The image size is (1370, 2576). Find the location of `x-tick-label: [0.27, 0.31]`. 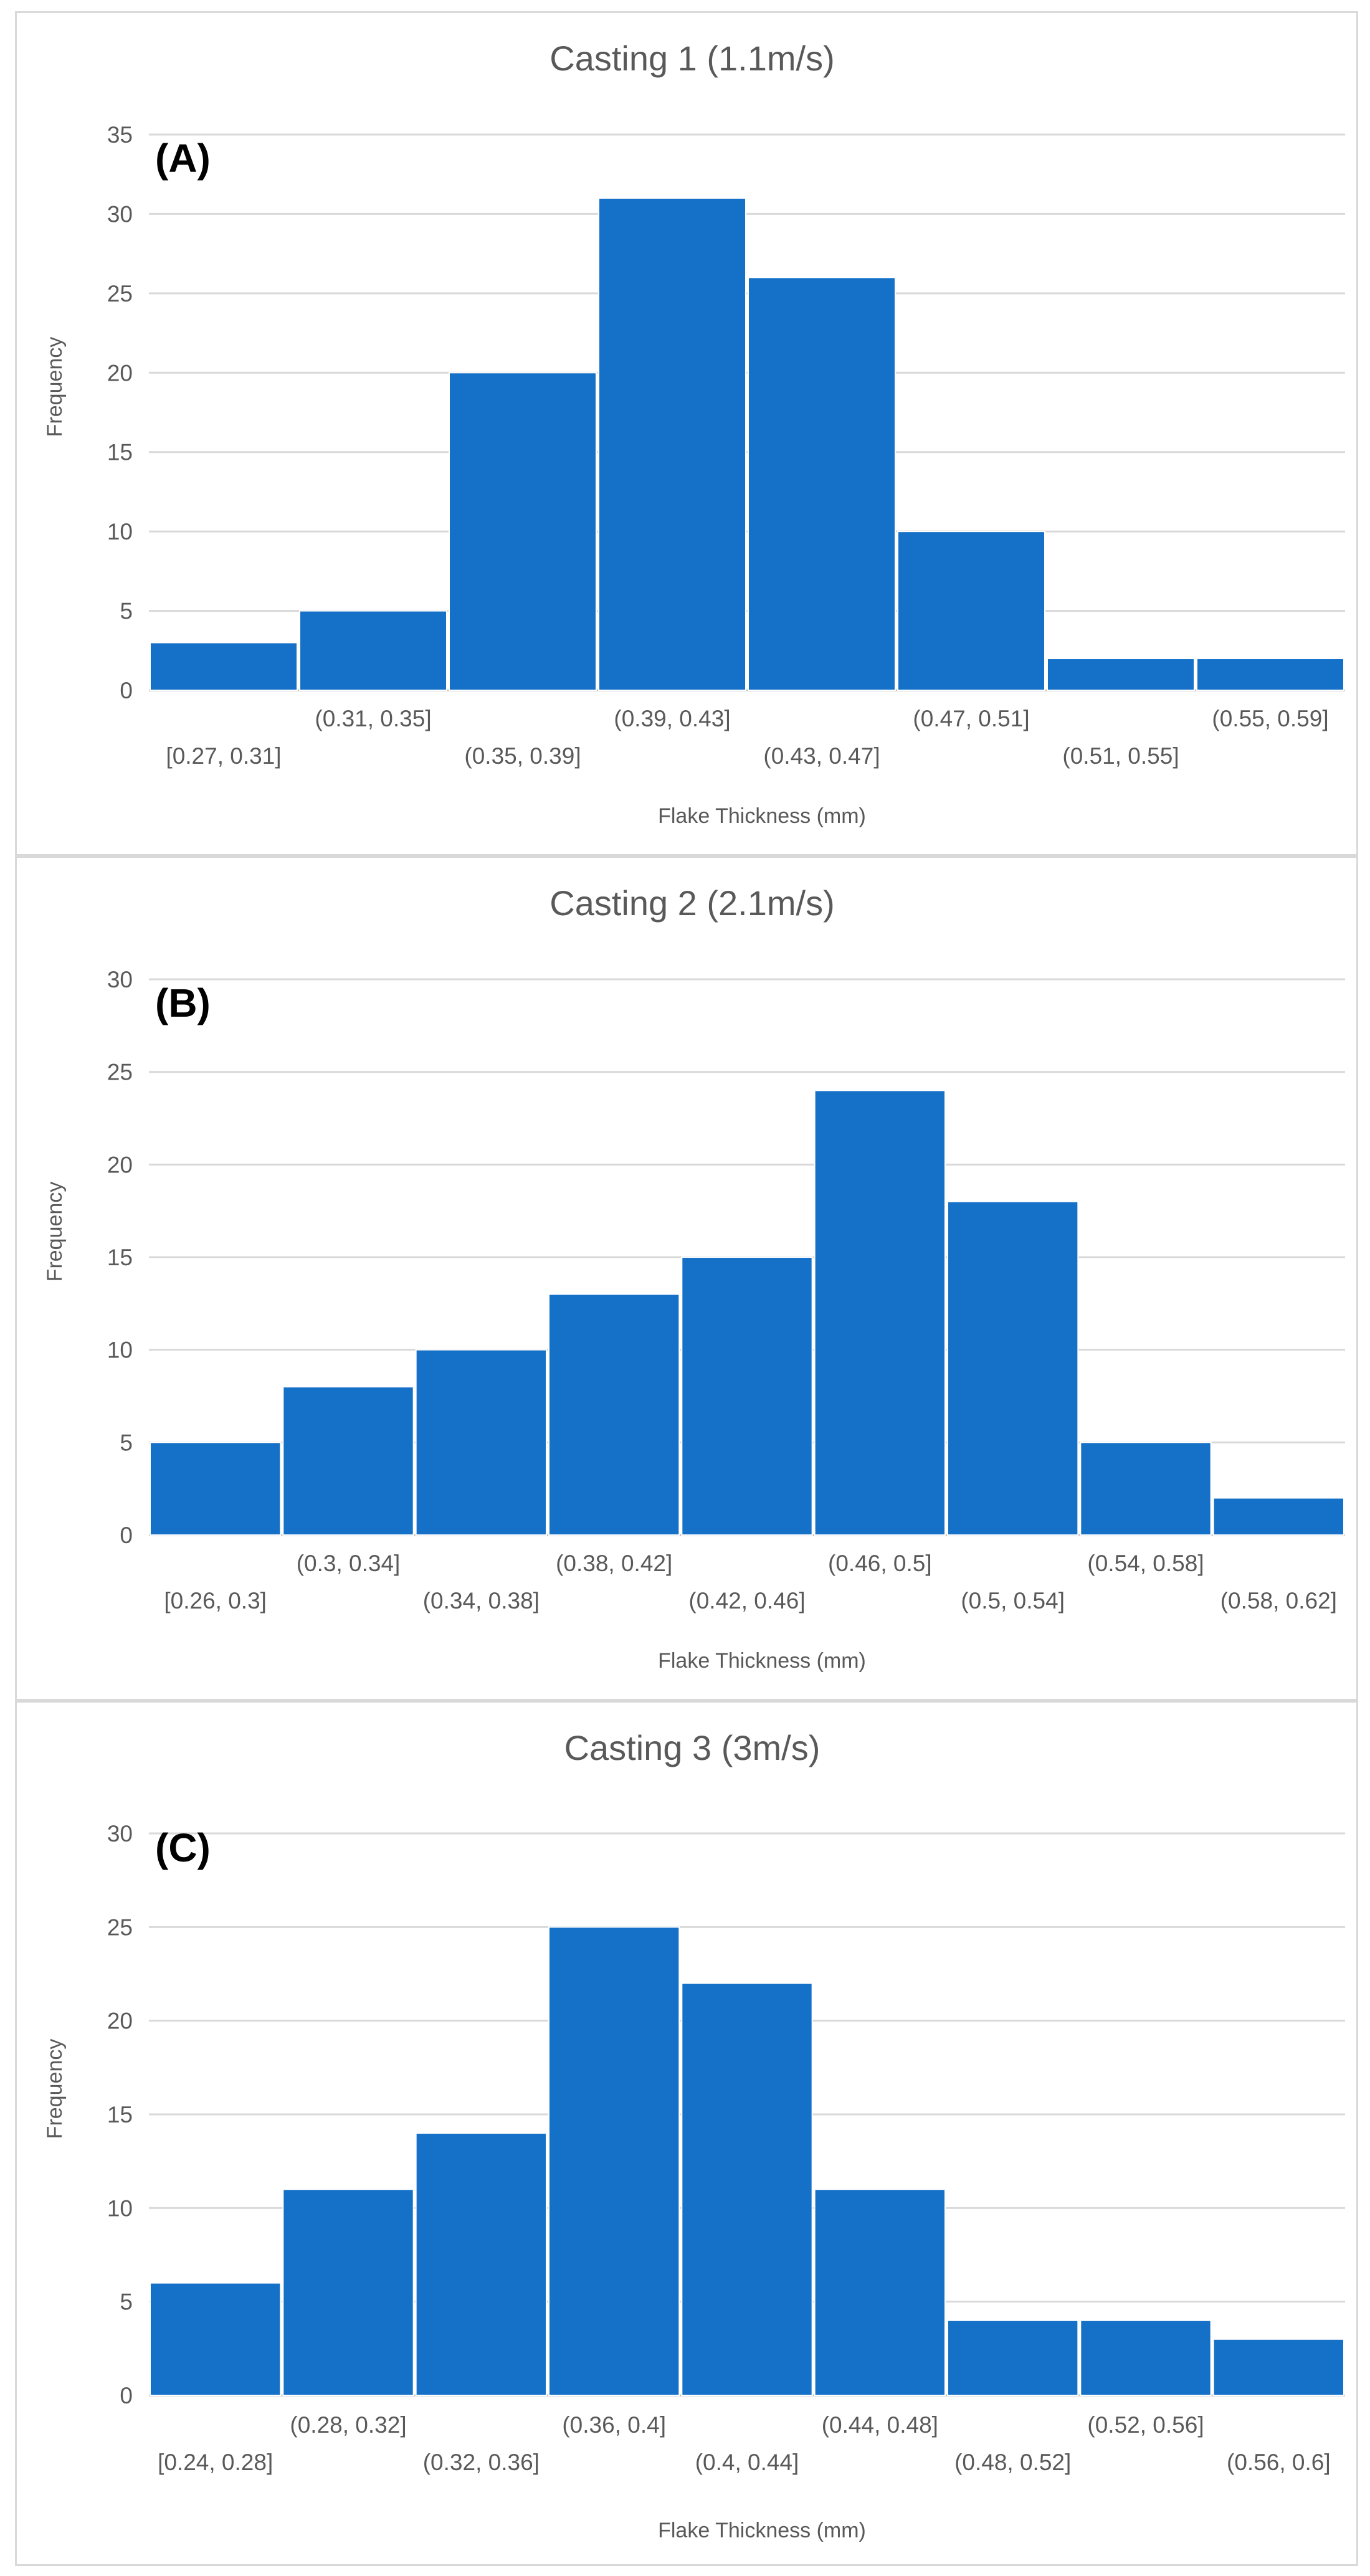

x-tick-label: [0.27, 0.31] is located at coordinates (223, 756).